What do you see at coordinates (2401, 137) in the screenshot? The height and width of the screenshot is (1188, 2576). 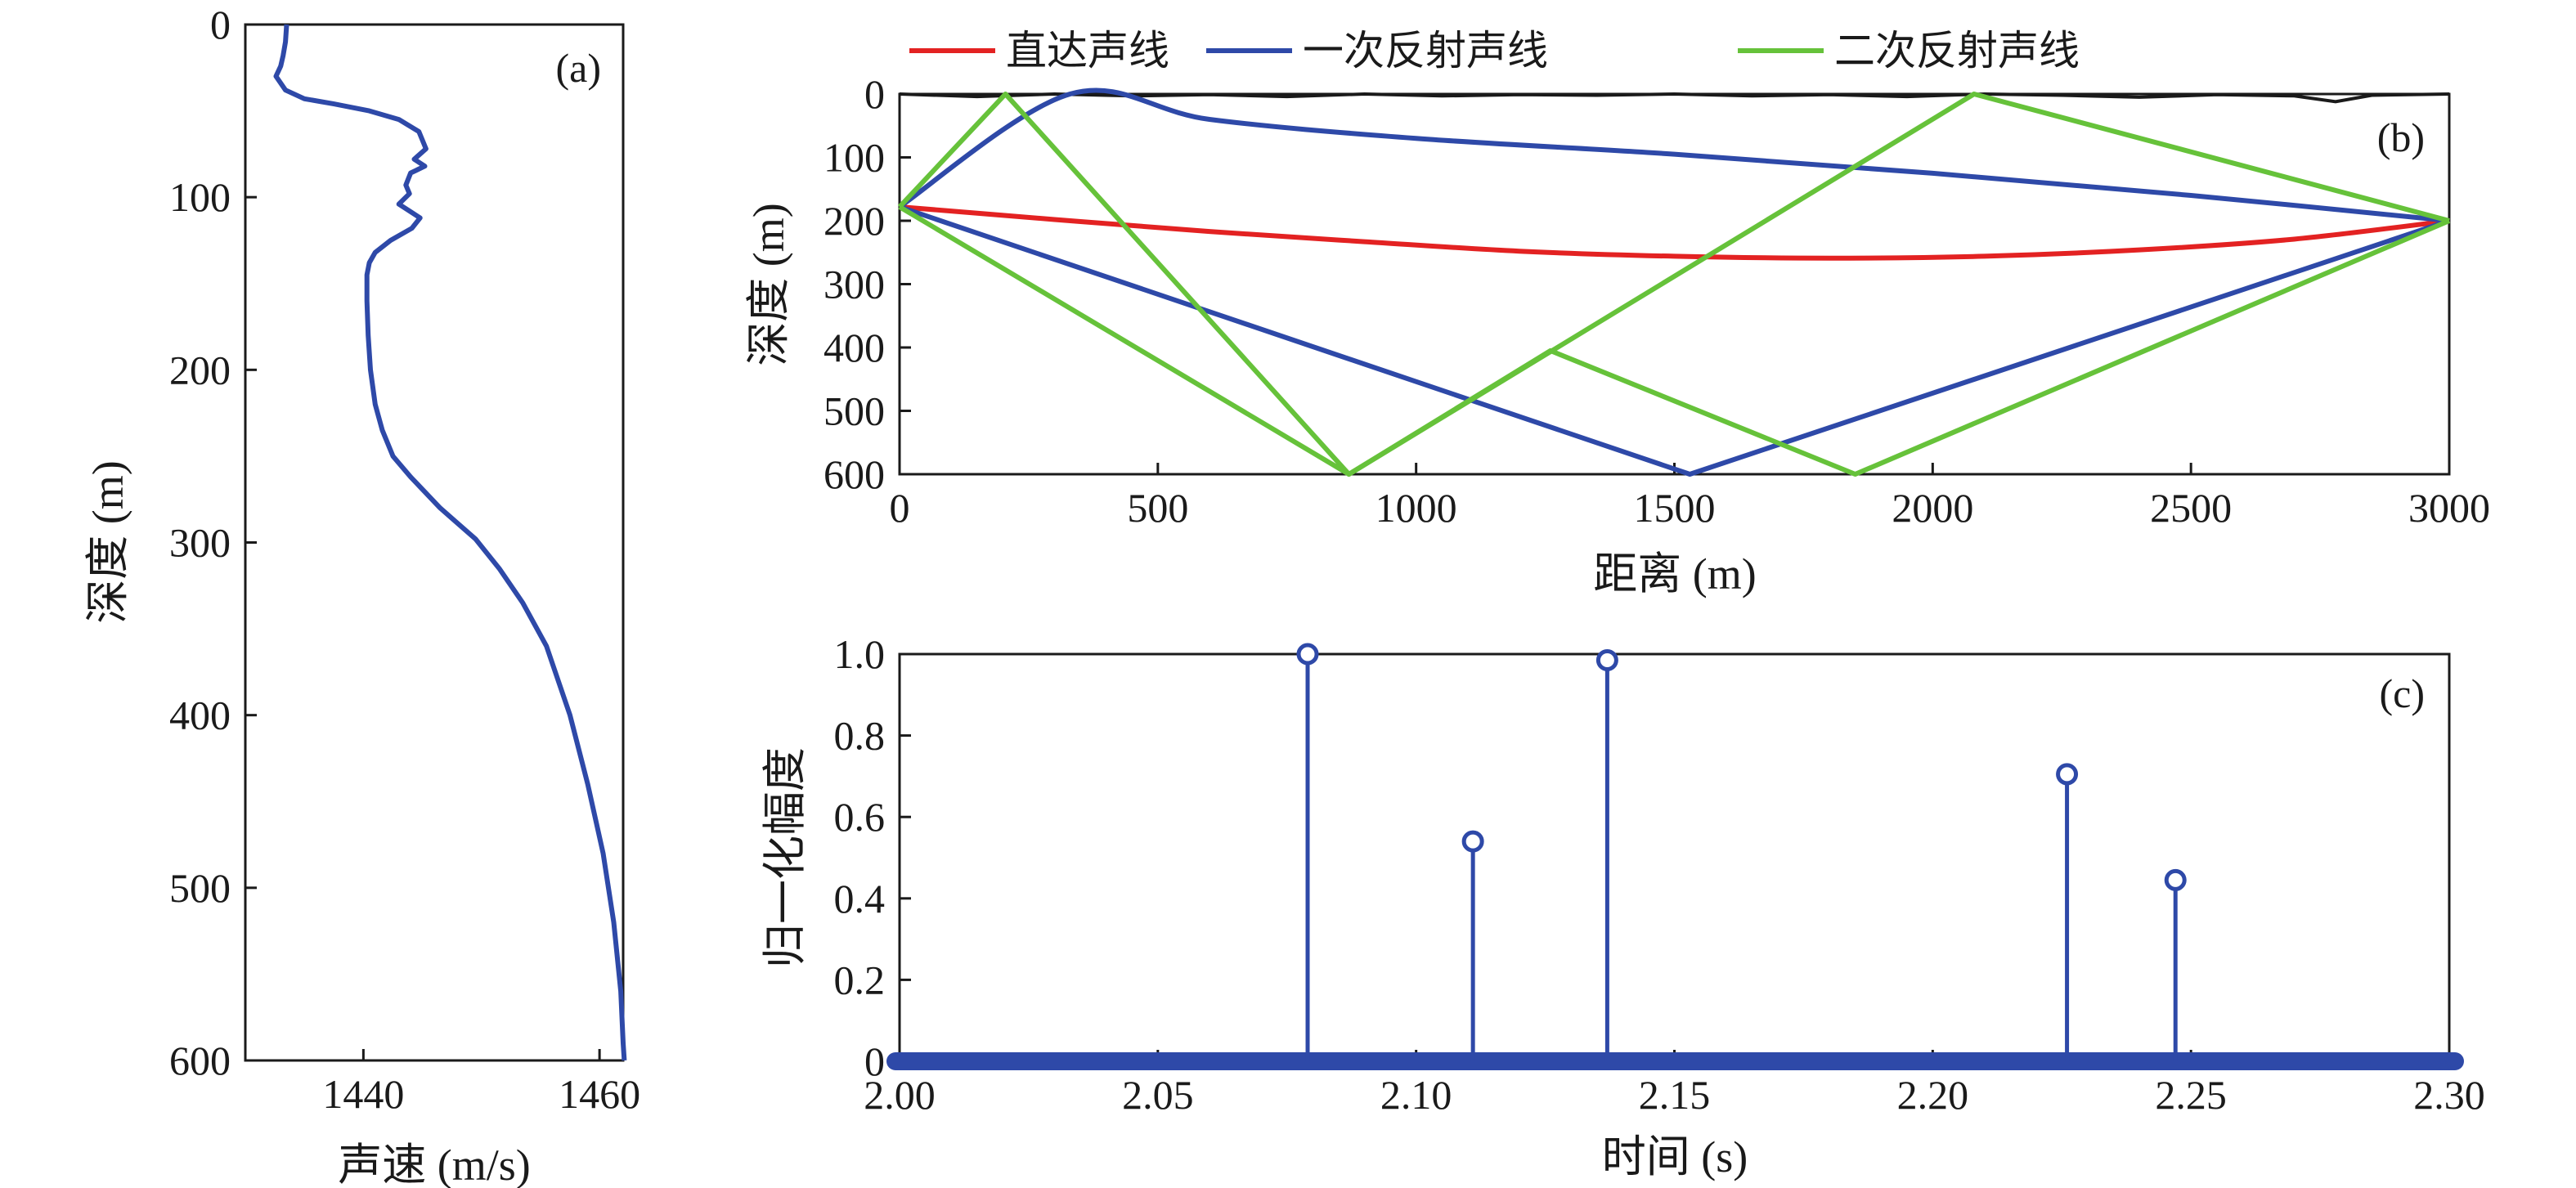 I see `panel-b-tag: (b)` at bounding box center [2401, 137].